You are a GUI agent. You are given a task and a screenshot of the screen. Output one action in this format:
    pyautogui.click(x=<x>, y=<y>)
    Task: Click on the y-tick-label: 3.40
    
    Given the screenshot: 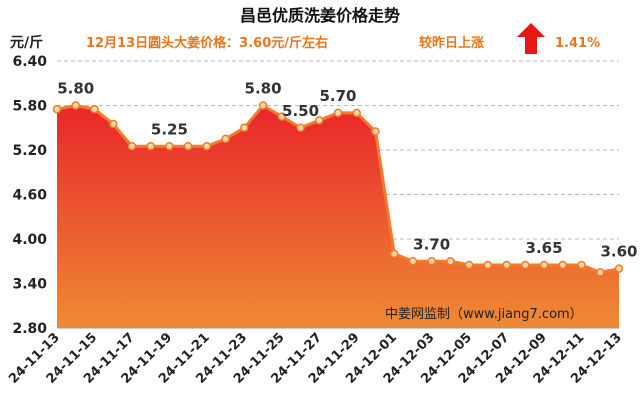 What is the action you would take?
    pyautogui.click(x=29, y=285)
    